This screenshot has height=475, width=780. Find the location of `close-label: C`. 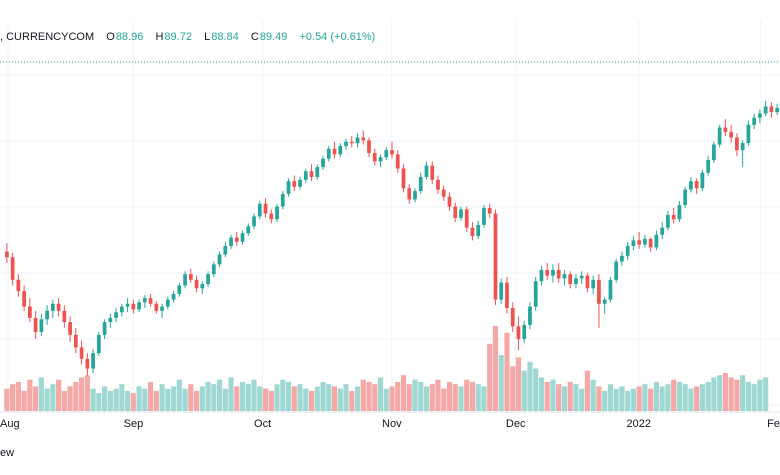

close-label: C is located at coordinates (254, 37).